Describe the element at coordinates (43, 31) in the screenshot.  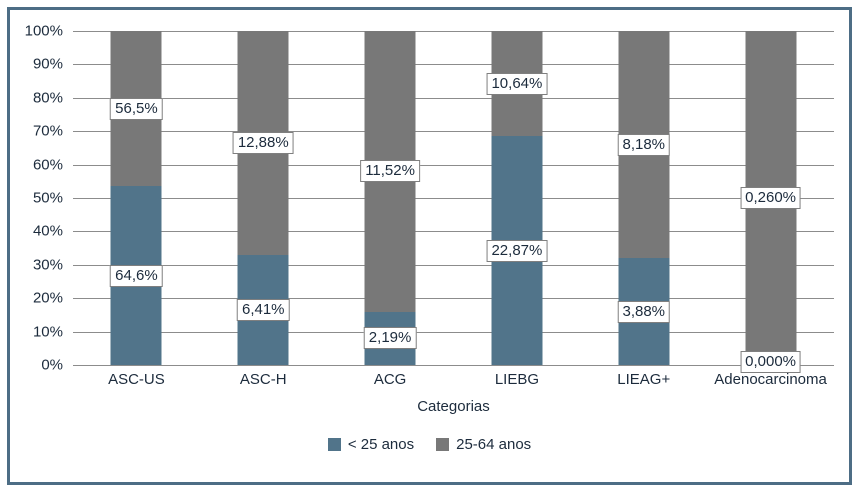
I see `y-tick-label: 100%` at that location.